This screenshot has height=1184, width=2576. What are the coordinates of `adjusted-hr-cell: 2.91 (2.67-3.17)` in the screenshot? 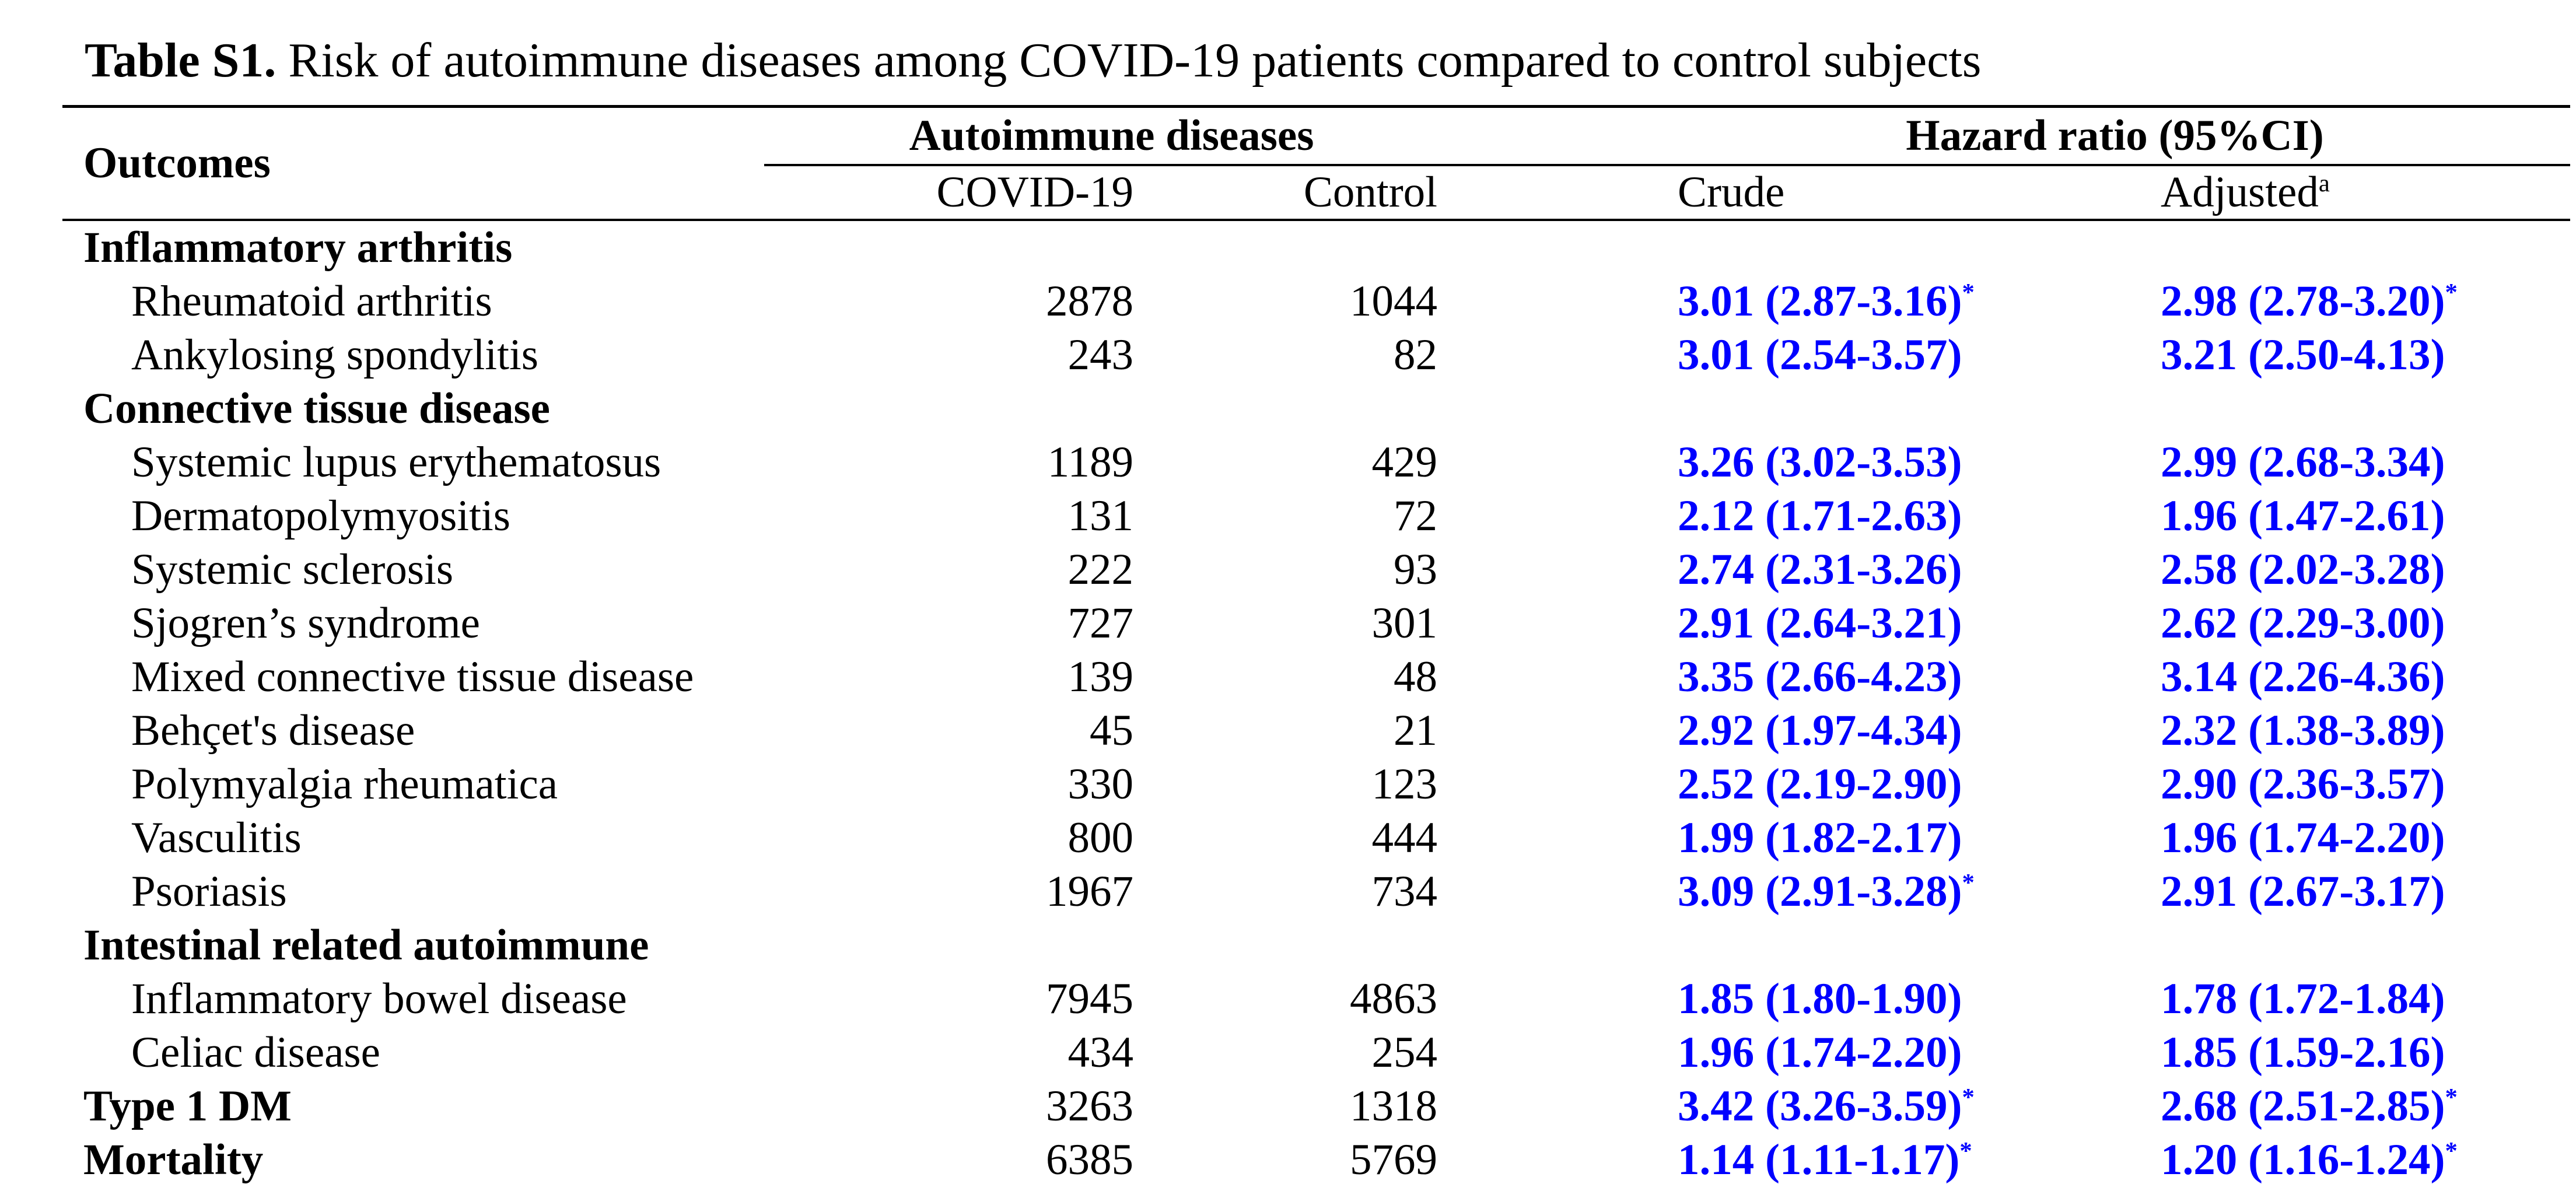 It's located at (2357, 892).